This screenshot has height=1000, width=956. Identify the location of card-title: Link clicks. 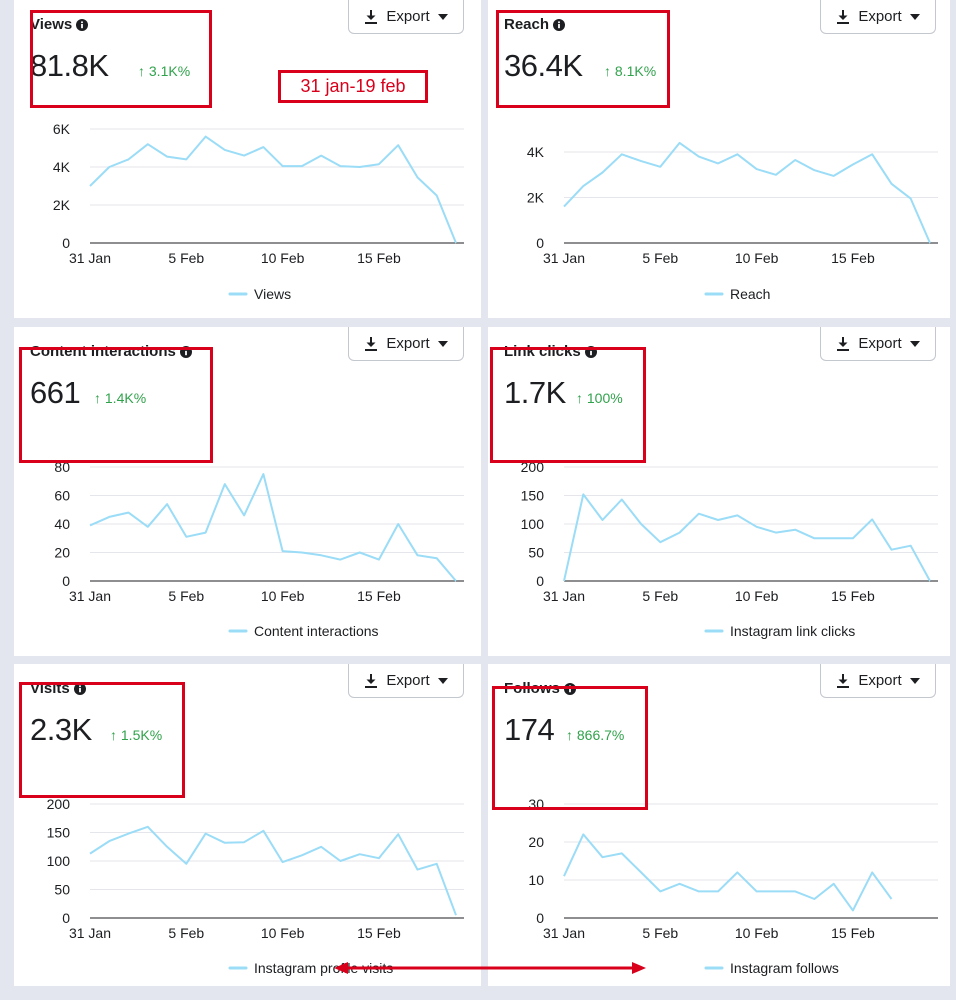
(550, 351).